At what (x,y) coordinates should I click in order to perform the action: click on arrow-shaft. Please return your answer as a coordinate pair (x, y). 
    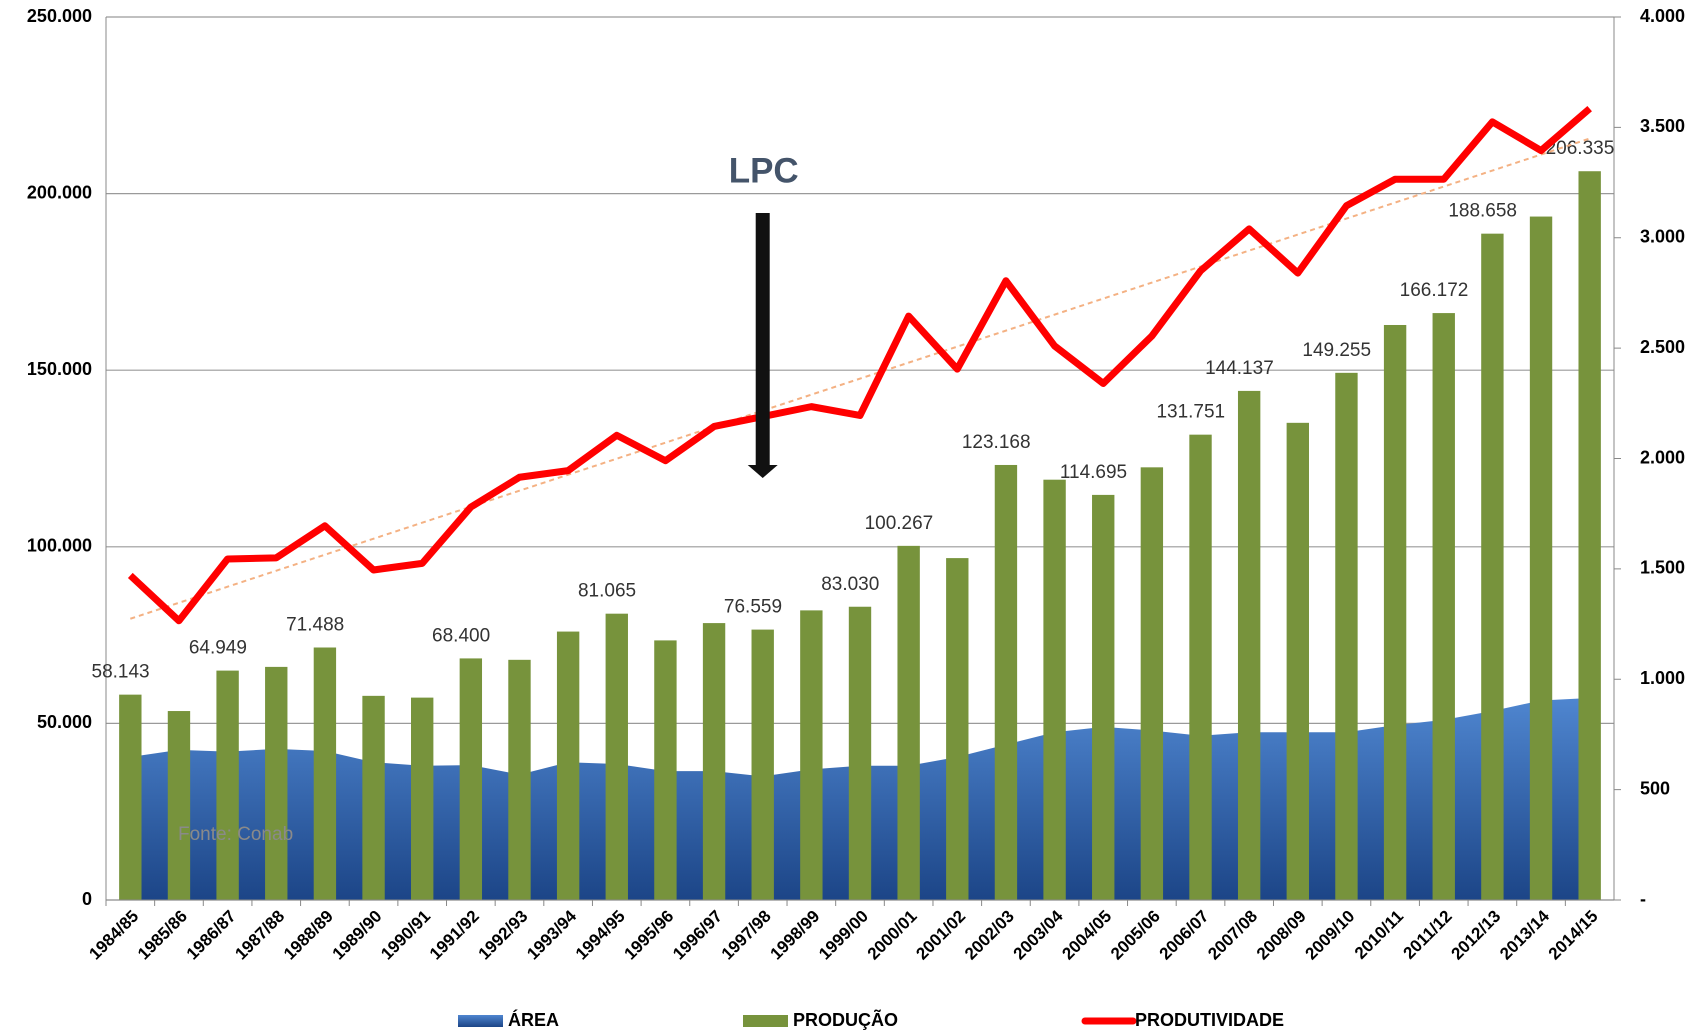
    Looking at the image, I should click on (762, 339).